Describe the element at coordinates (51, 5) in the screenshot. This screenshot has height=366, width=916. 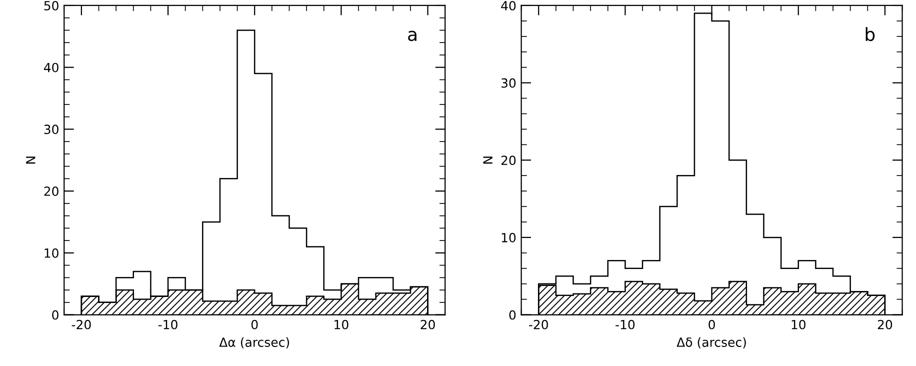
I see `y-tick-label: 50` at that location.